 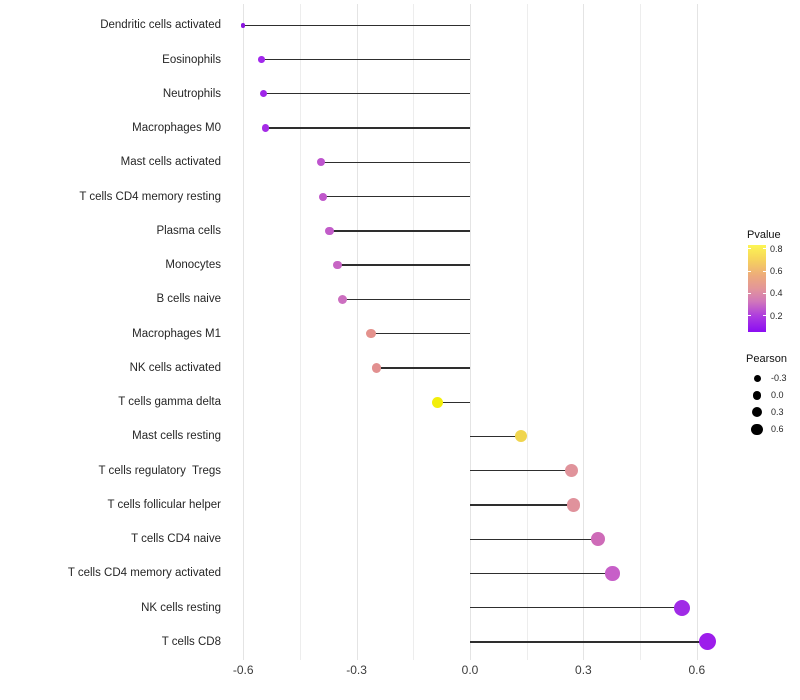 What do you see at coordinates (583, 670) in the screenshot?
I see `x-axis-tick-label: 0.3` at bounding box center [583, 670].